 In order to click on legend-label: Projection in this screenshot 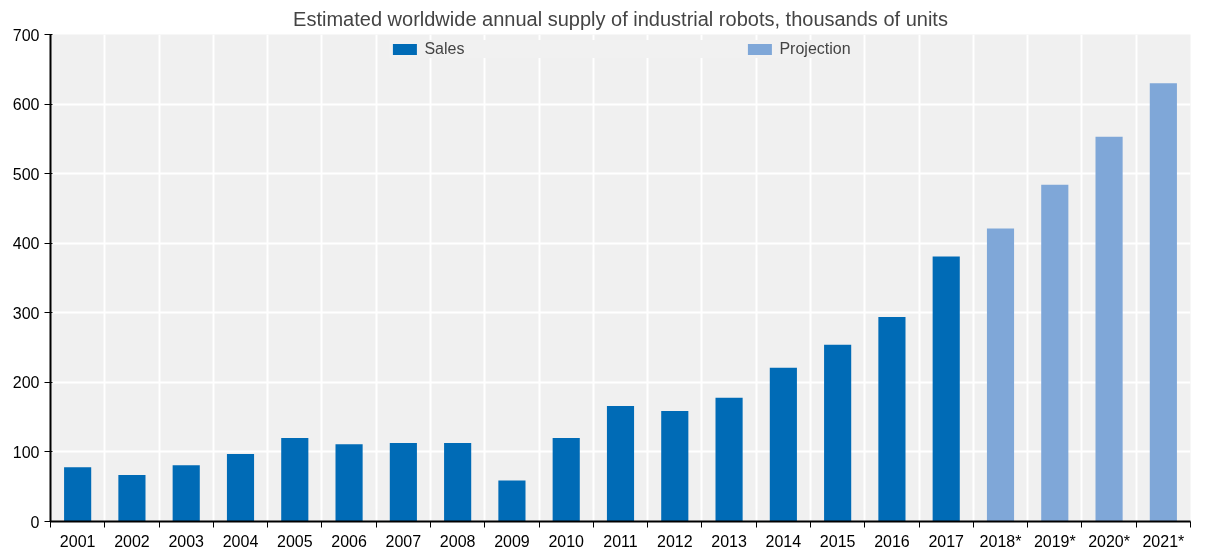, I will do `click(815, 49)`.